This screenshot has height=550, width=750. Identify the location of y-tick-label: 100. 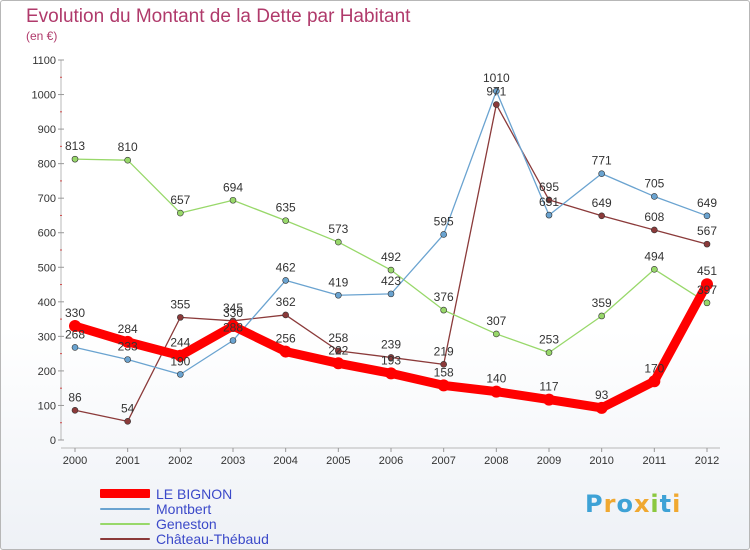
(47, 406).